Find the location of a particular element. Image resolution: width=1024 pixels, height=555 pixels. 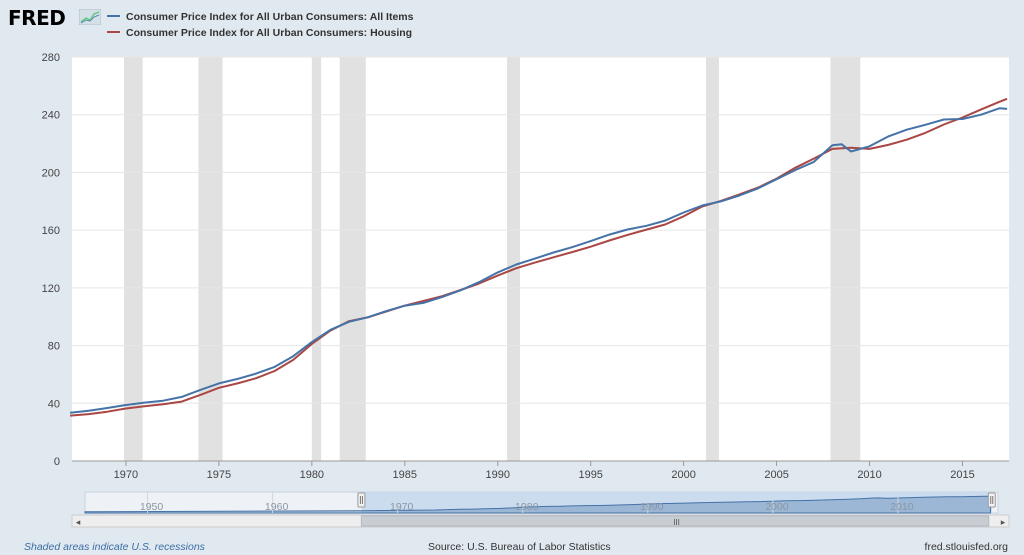

y-tick-label: 40 is located at coordinates (54, 404).